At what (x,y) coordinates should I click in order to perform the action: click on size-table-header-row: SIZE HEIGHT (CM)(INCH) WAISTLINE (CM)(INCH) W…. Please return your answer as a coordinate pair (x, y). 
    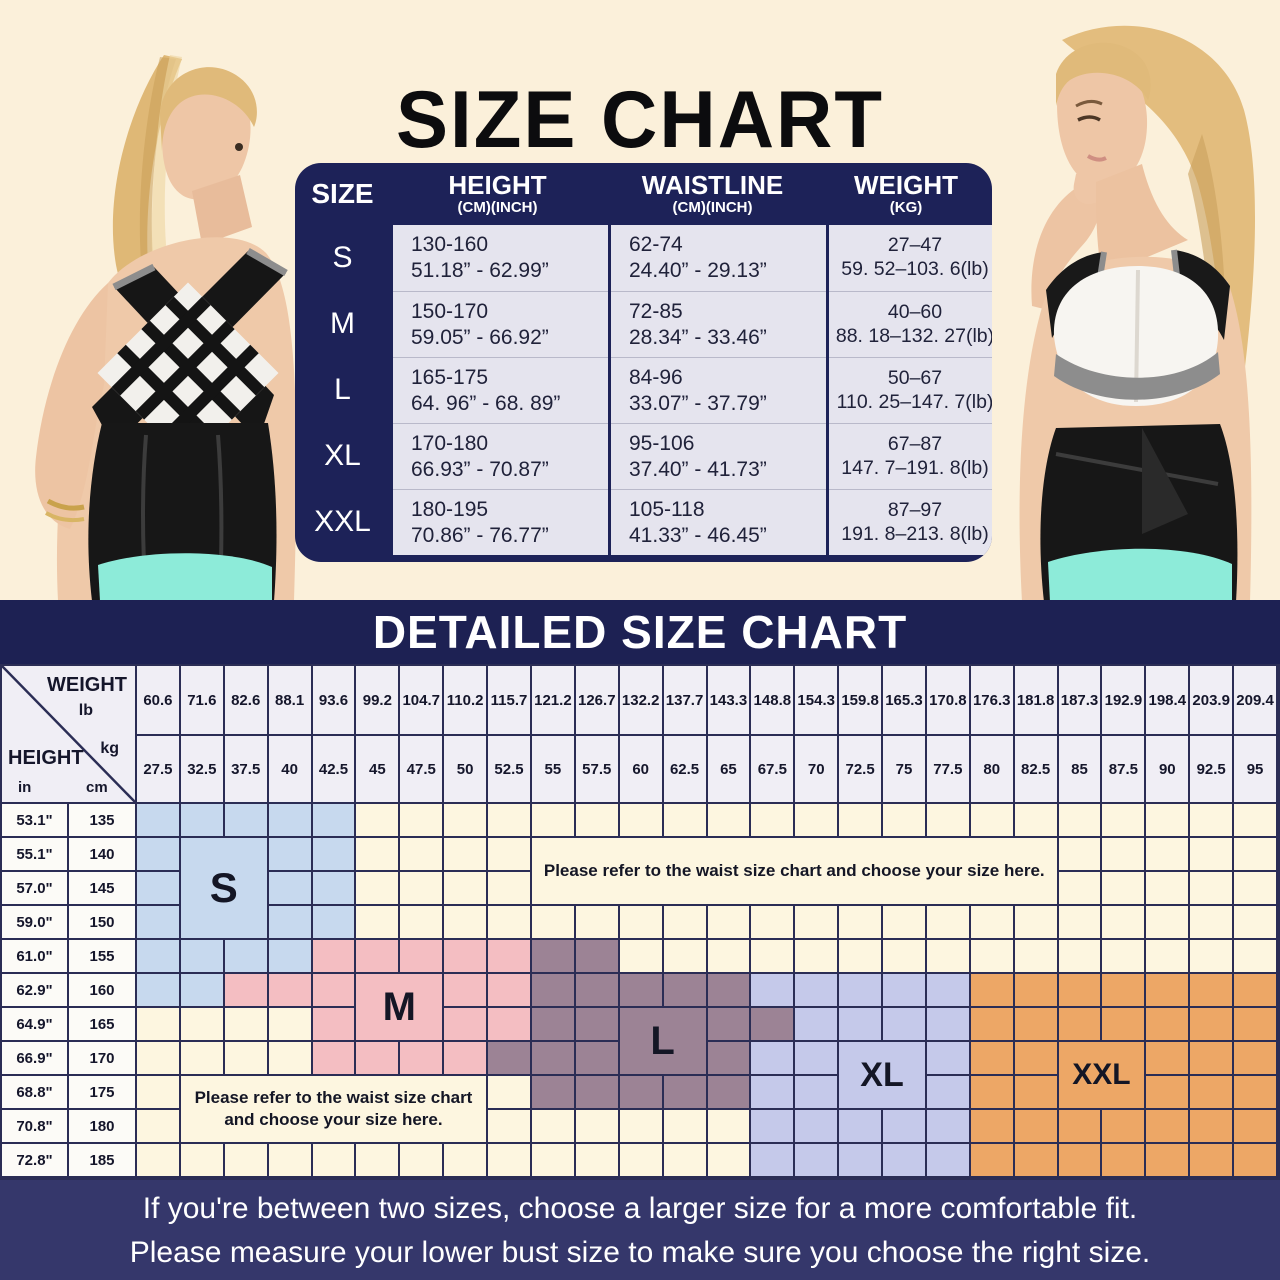
    Looking at the image, I should click on (643, 194).